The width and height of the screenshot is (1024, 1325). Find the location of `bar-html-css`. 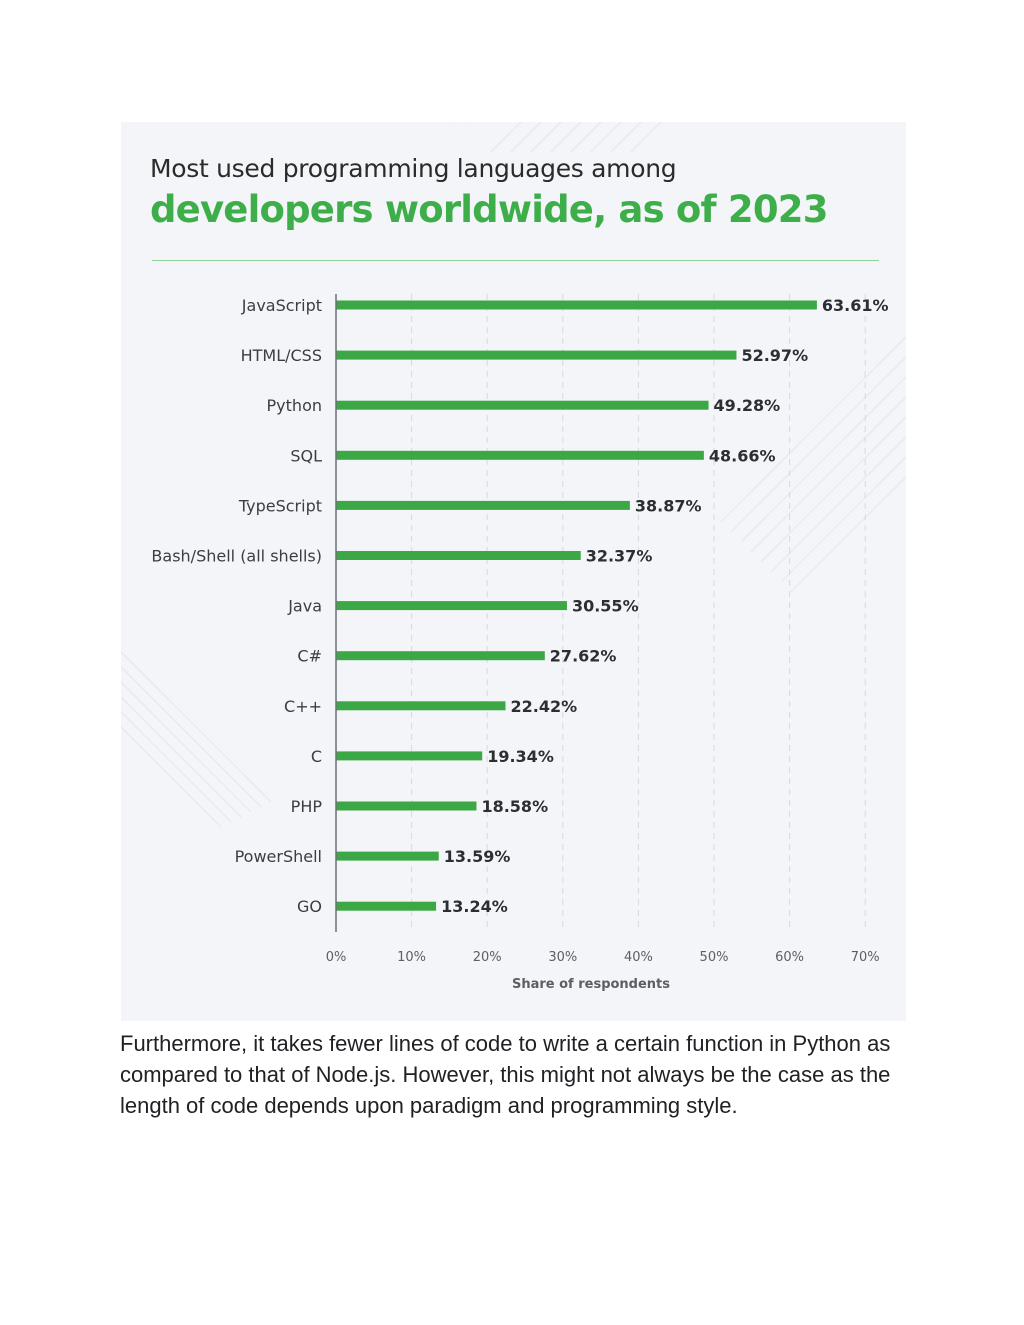

bar-html-css is located at coordinates (536, 355).